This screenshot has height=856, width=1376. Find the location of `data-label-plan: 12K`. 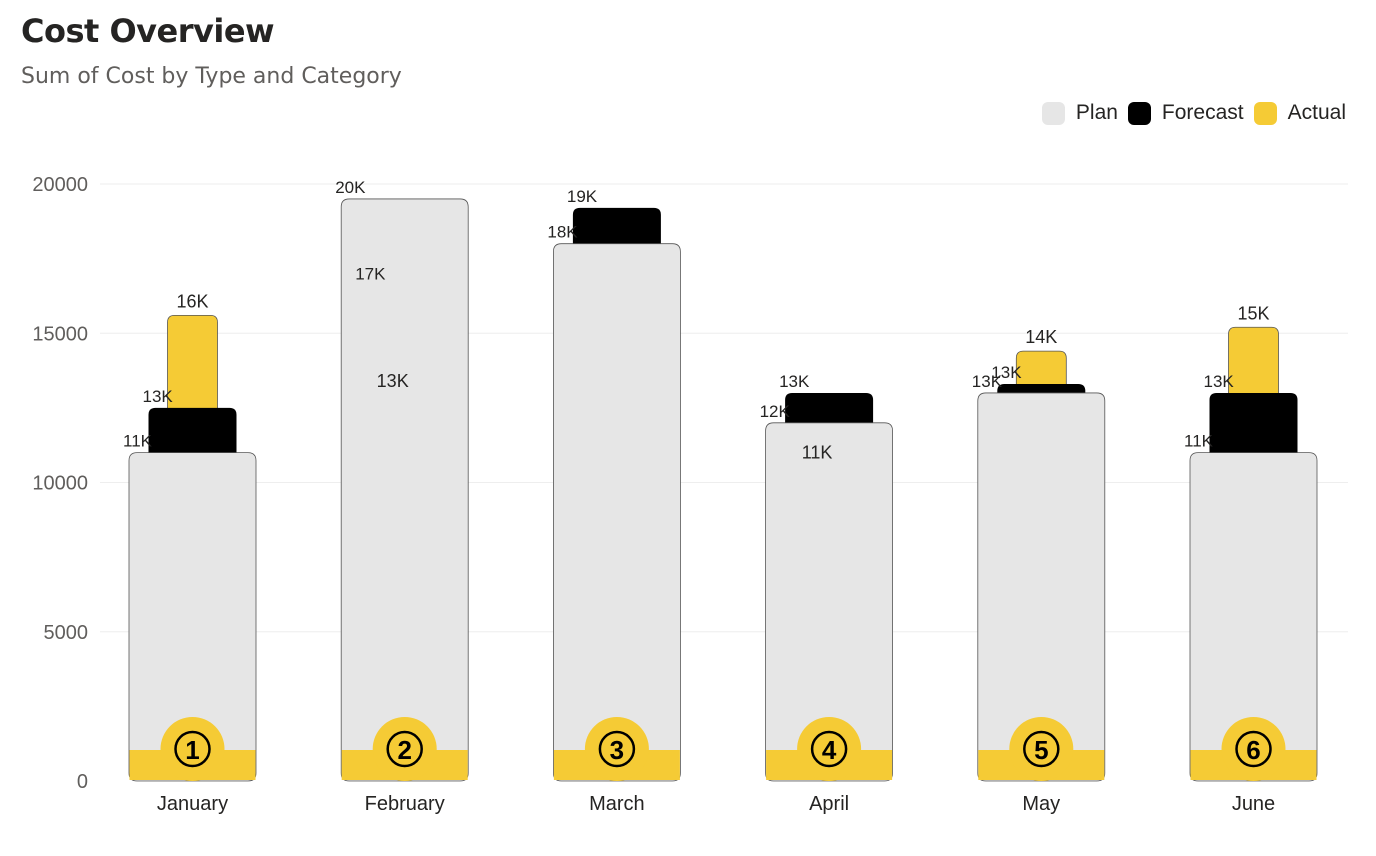

data-label-plan: 12K is located at coordinates (775, 411).